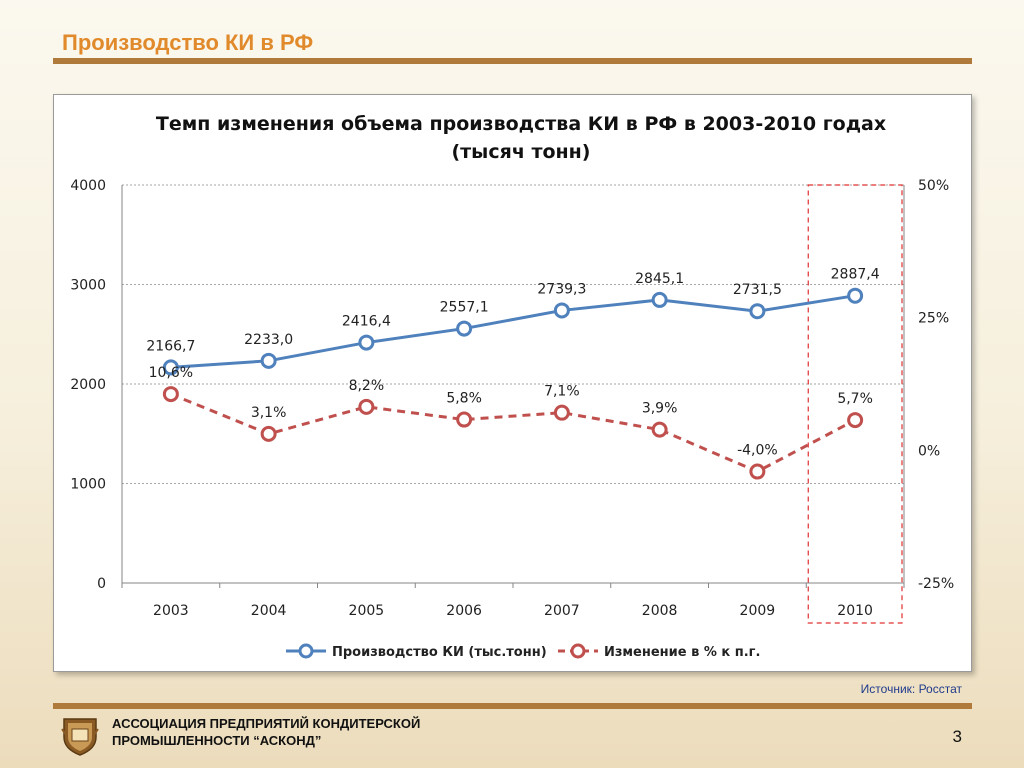 The width and height of the screenshot is (1024, 768). Describe the element at coordinates (367, 386) in the screenshot. I see `data-label-change: 8,2%` at that location.